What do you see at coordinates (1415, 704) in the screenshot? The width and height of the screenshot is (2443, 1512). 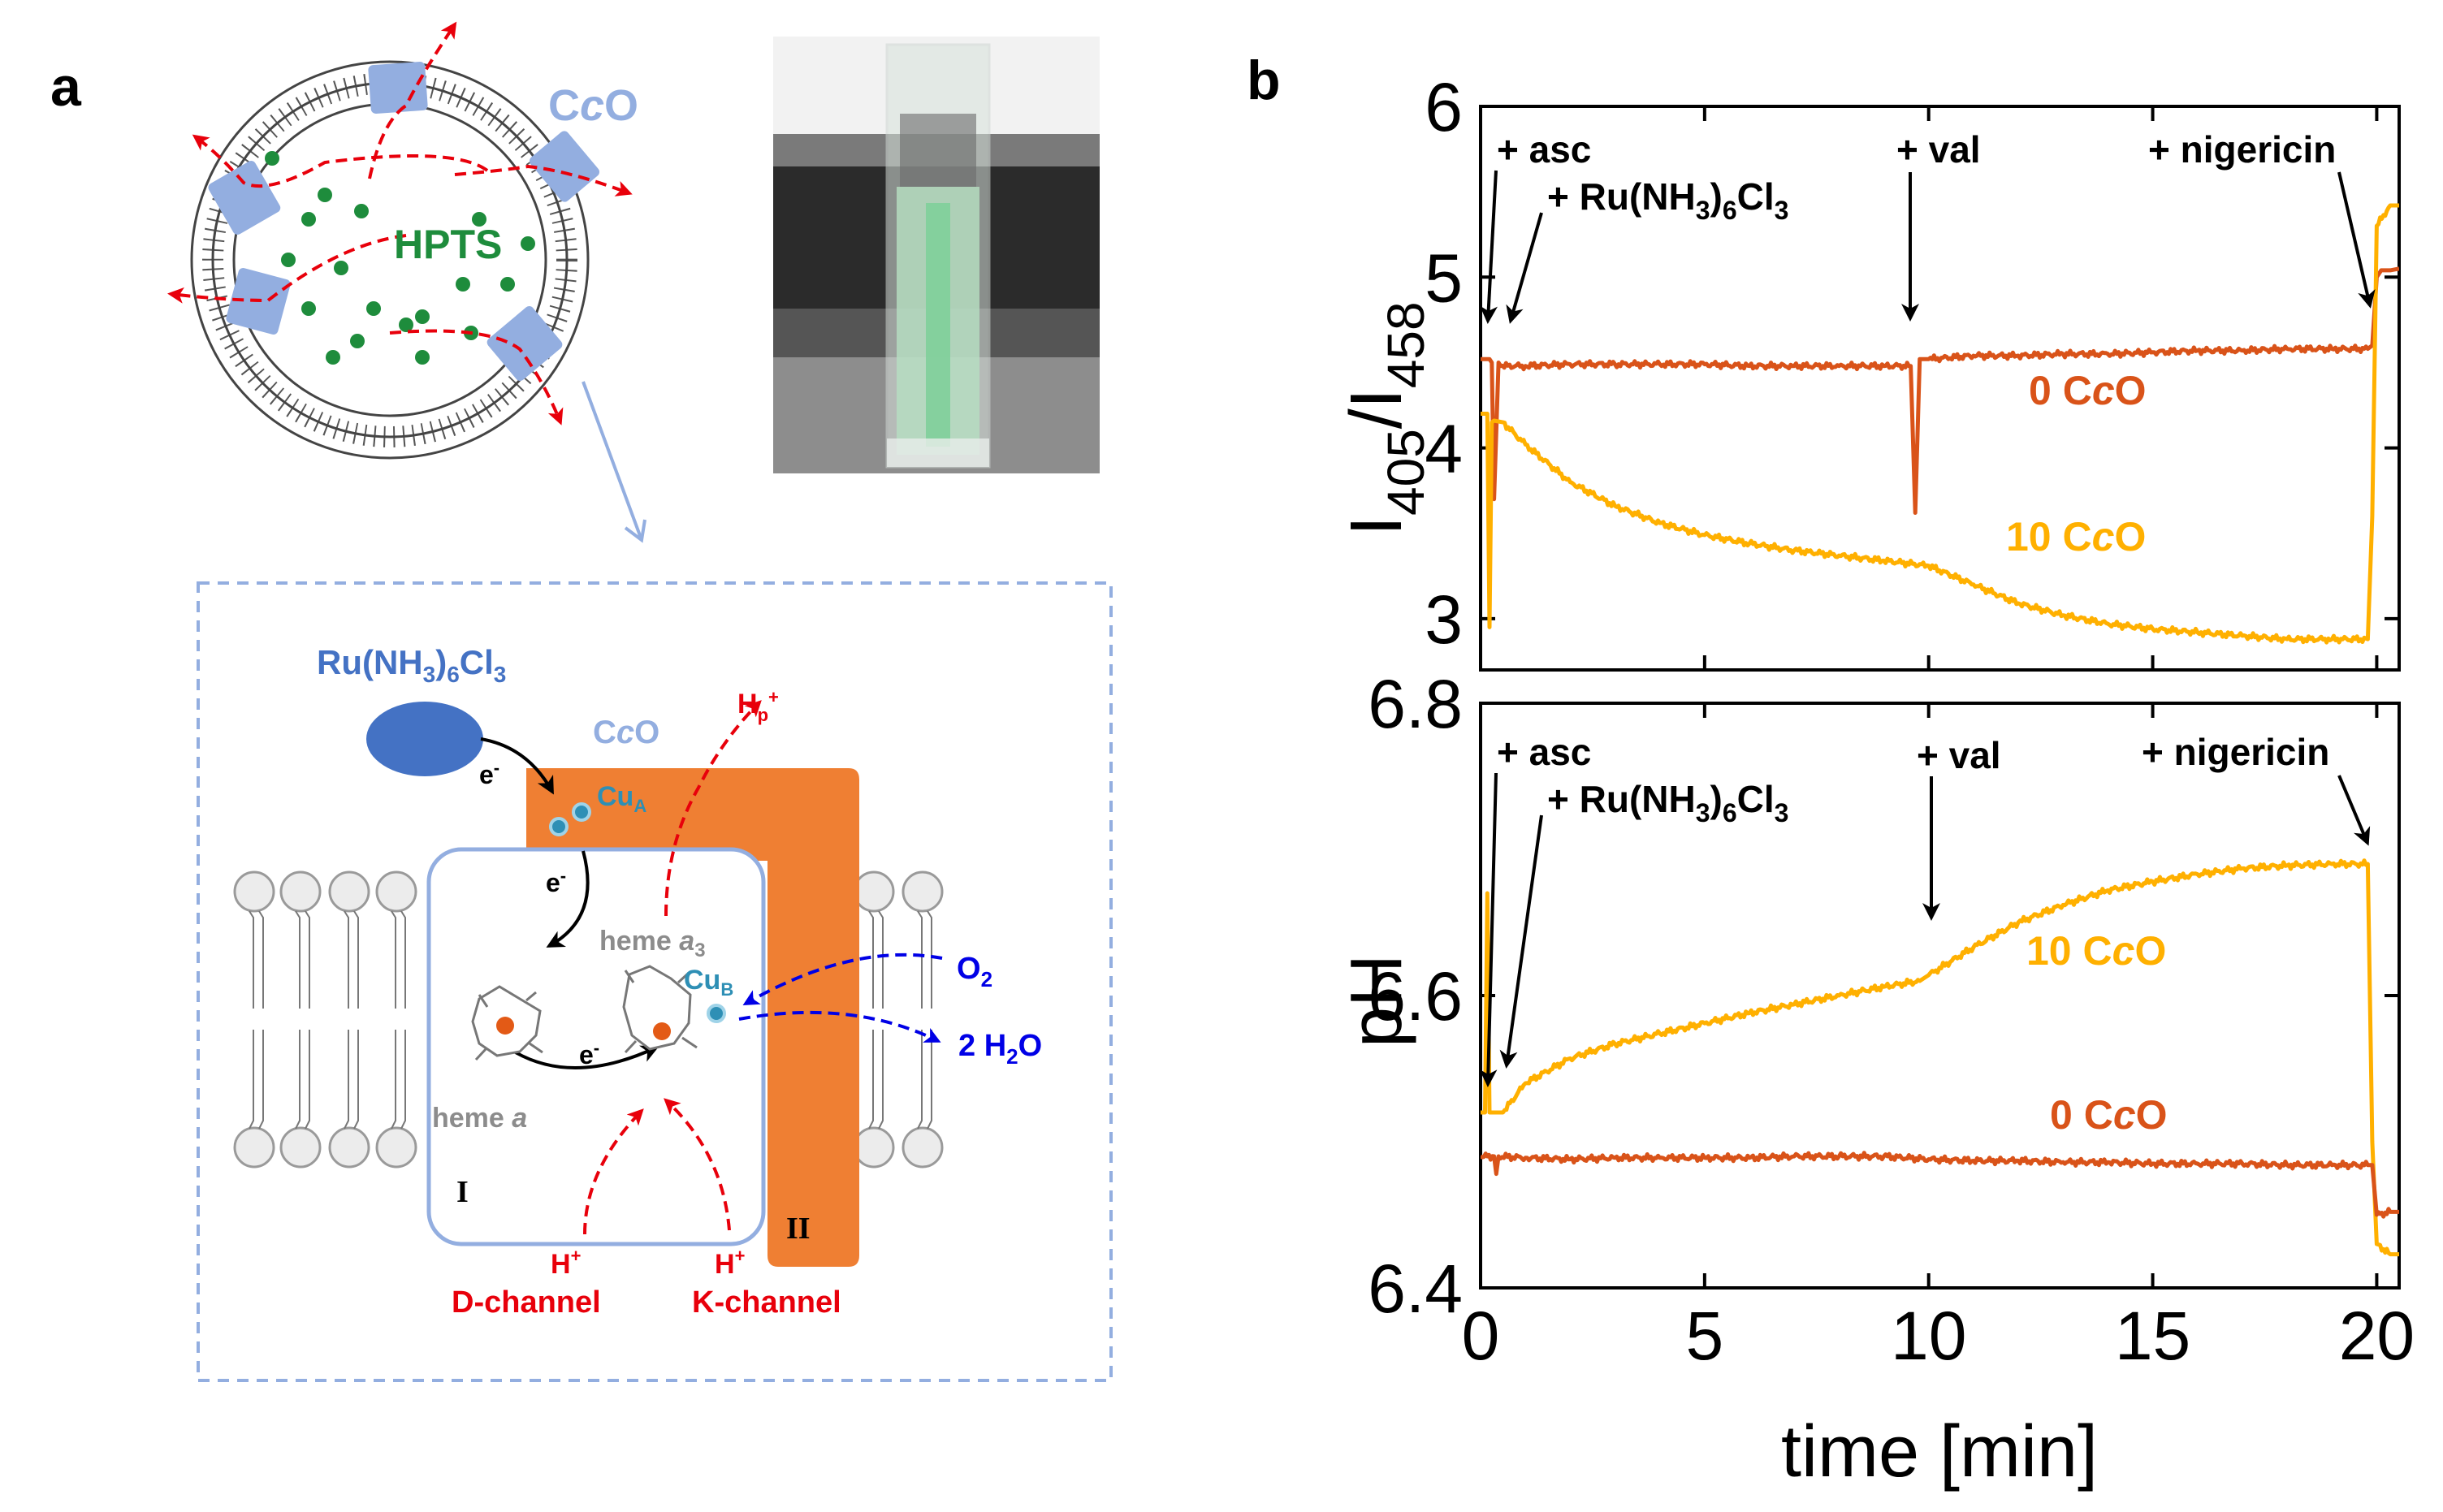 I see `ytick-label: 6.8` at bounding box center [1415, 704].